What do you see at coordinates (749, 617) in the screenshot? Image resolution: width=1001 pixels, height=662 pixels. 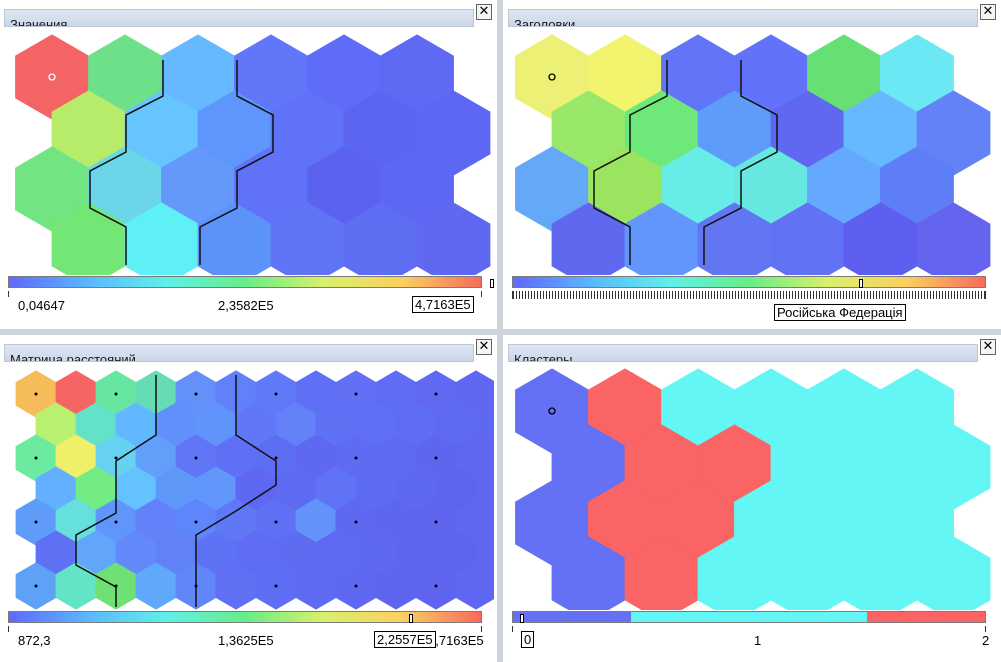 I see `cluster-scale-bar` at bounding box center [749, 617].